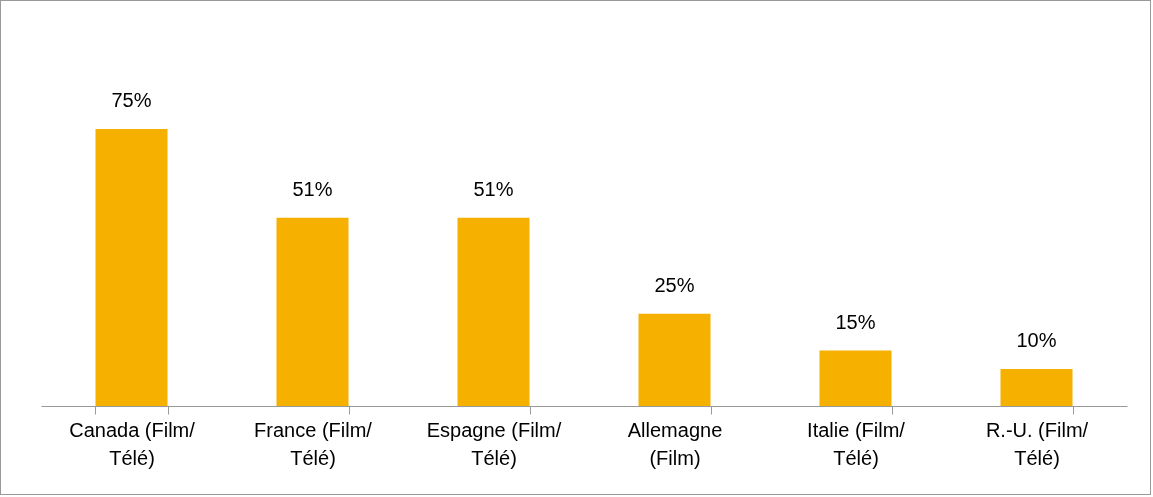 The image size is (1153, 497). Describe the element at coordinates (856, 443) in the screenshot. I see `x-tick-label: Italie (Film/ Télé)` at that location.